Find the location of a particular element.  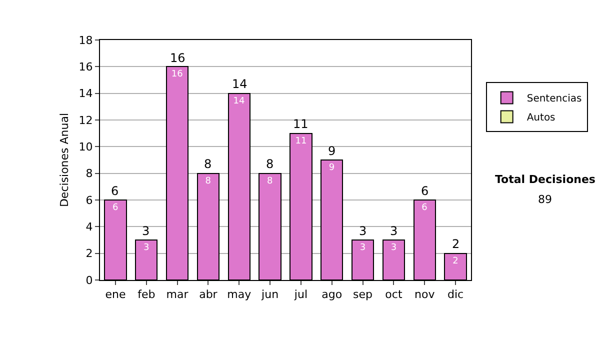

data-label: 2 is located at coordinates (455, 261).